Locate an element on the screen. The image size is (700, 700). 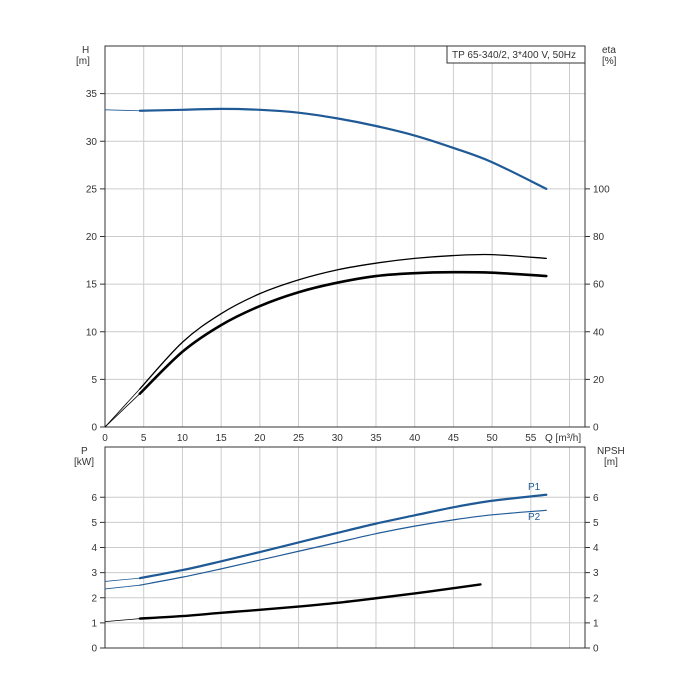
h-tick-label: 0 is located at coordinates (94, 428).